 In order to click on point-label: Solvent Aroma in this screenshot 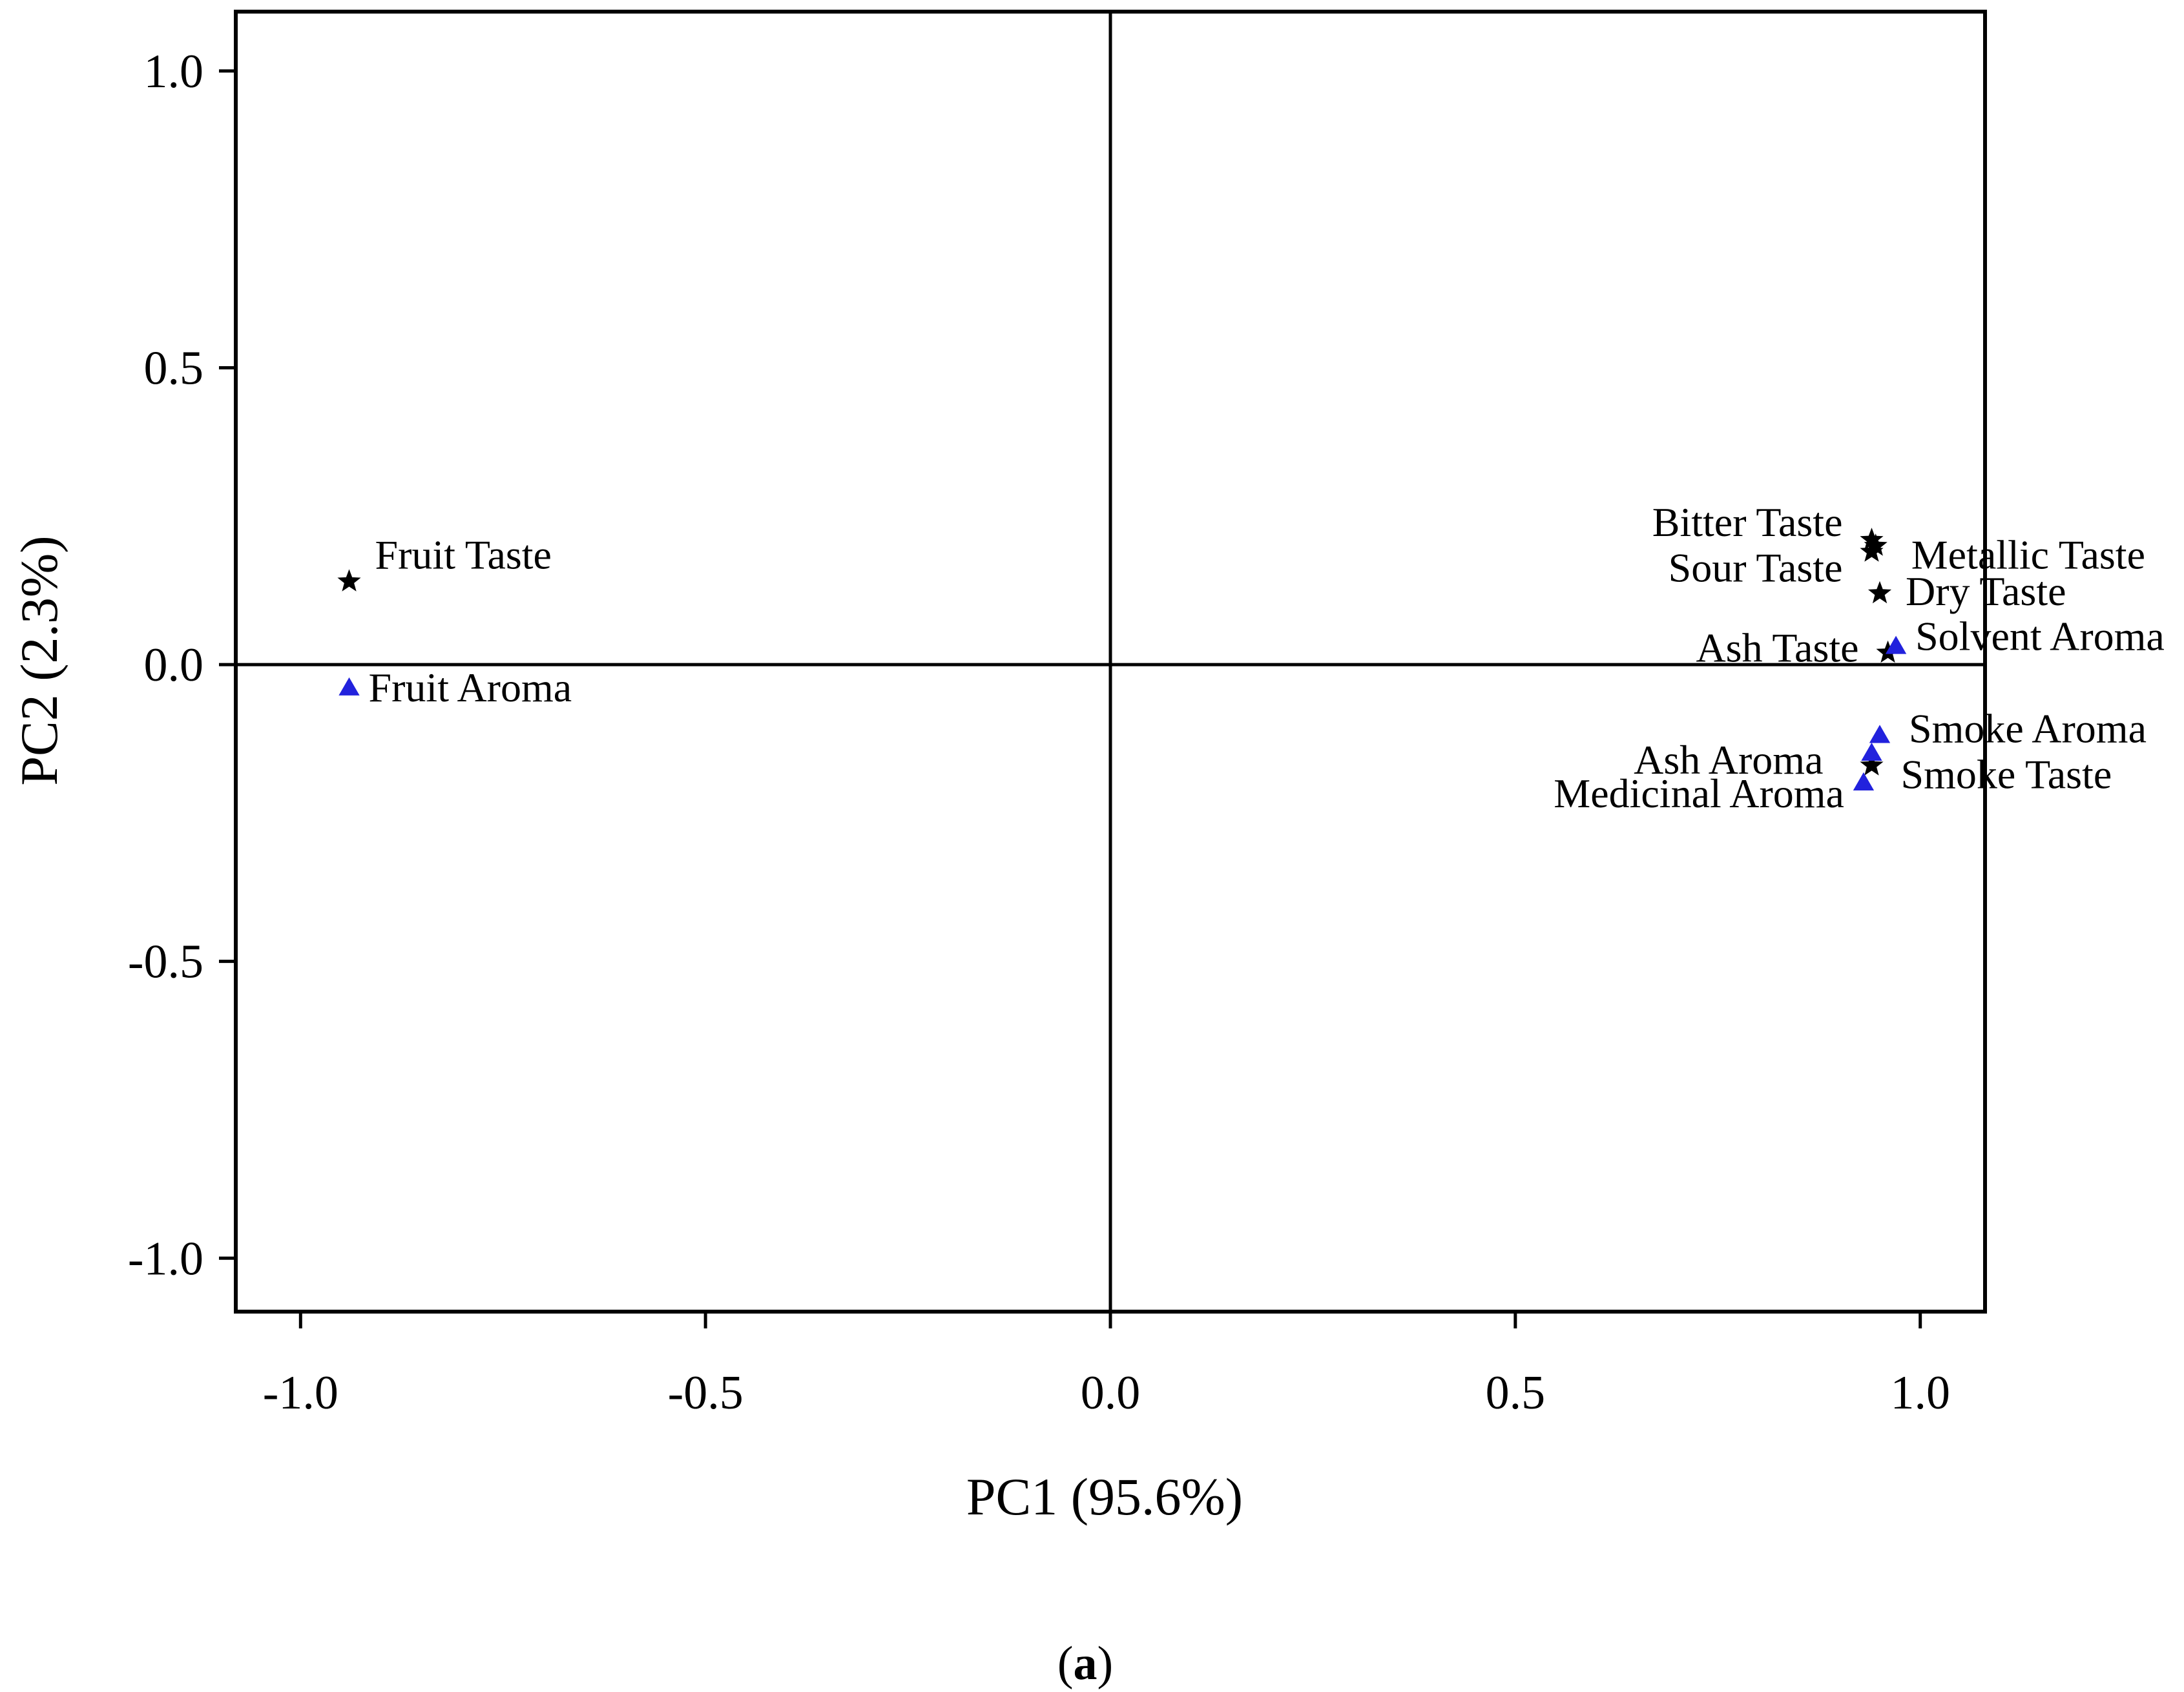, I will do `click(2040, 636)`.